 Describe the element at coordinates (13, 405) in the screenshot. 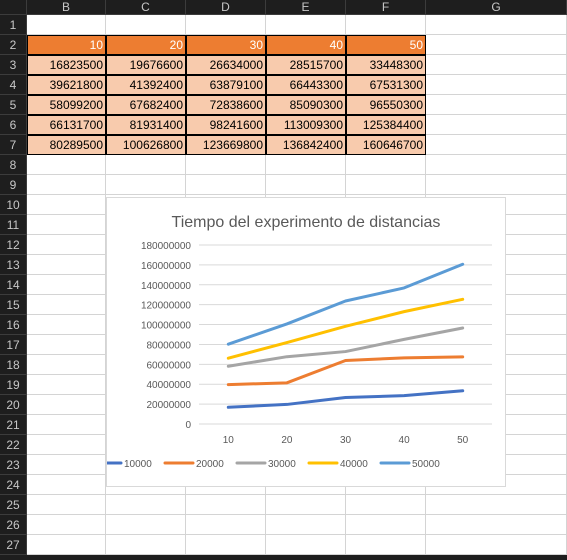

I see `row-header-20: 20` at that location.